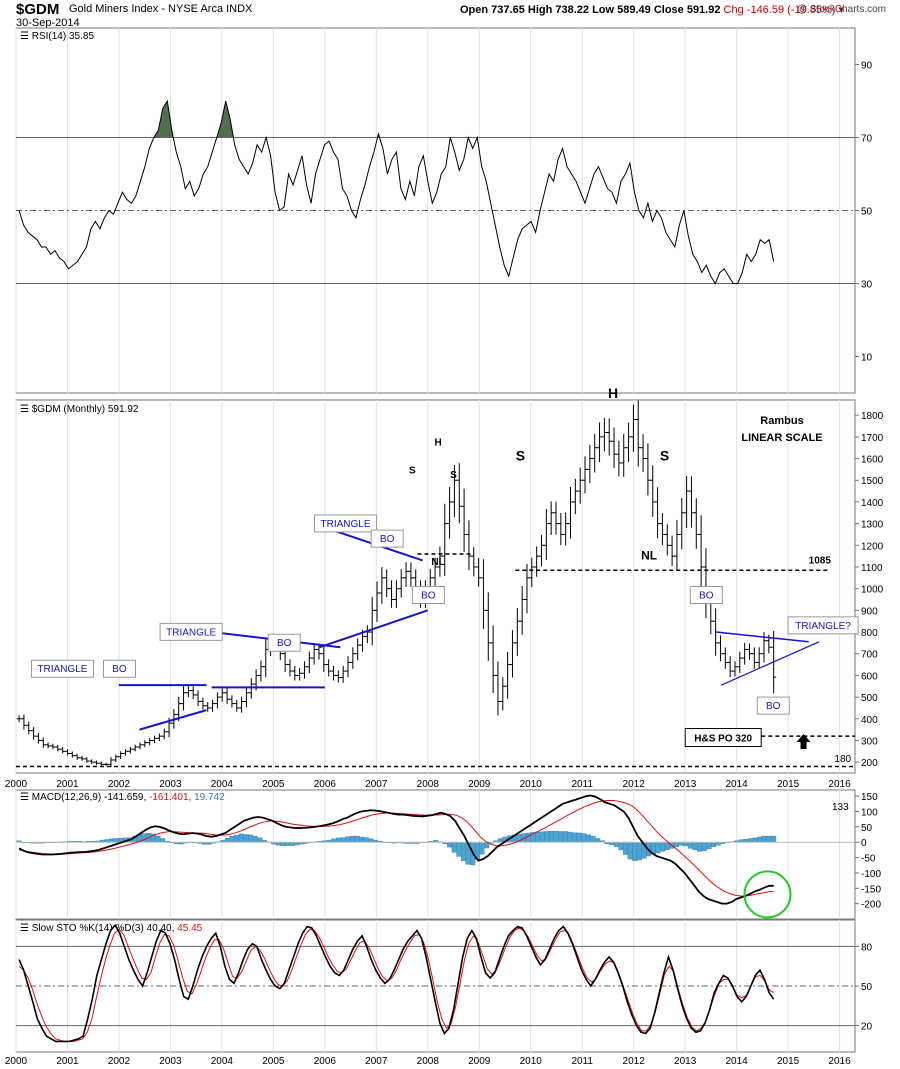 This screenshot has height=1069, width=900. What do you see at coordinates (428, 784) in the screenshot?
I see `x-tick-label-price: 2008` at bounding box center [428, 784].